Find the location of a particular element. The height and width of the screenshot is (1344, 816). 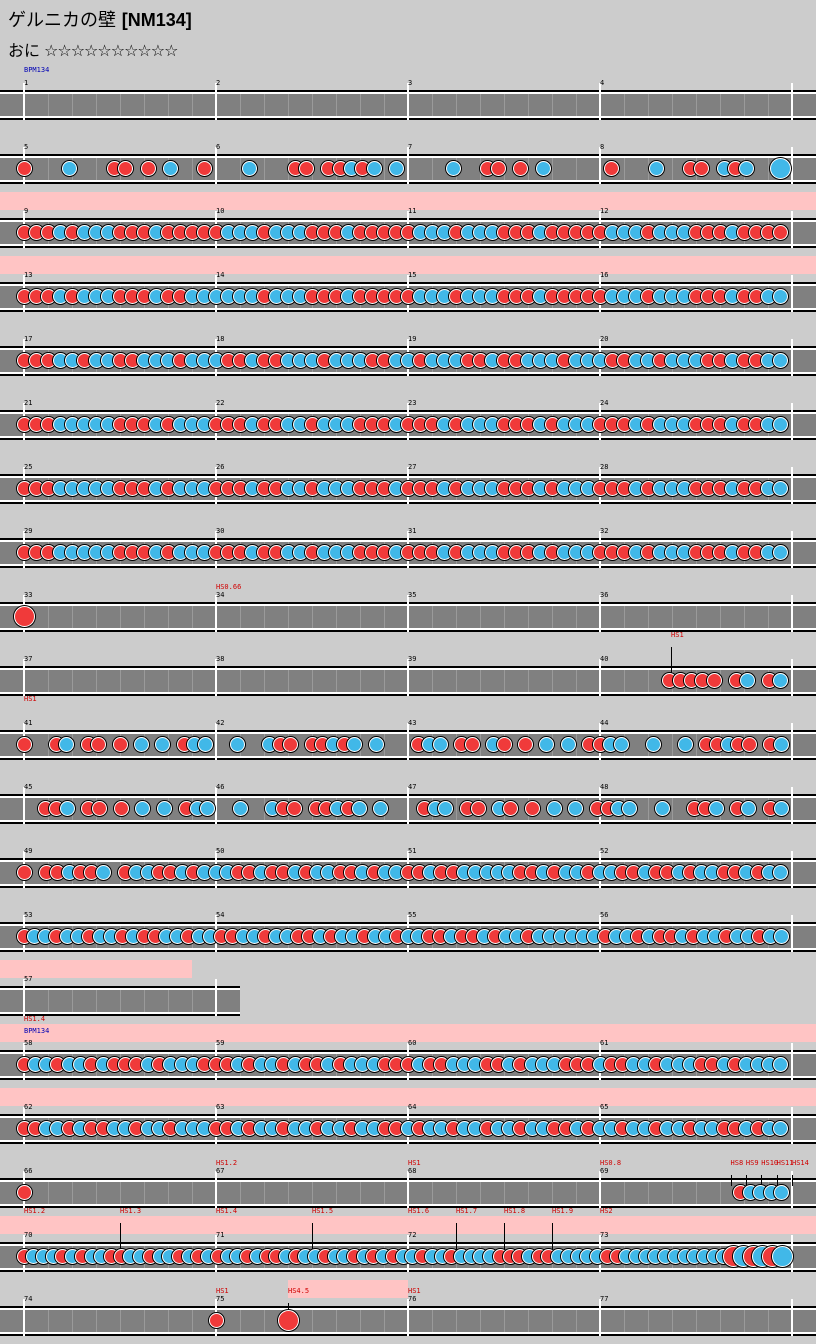

measure-number: 52 is located at coordinates (604, 851).